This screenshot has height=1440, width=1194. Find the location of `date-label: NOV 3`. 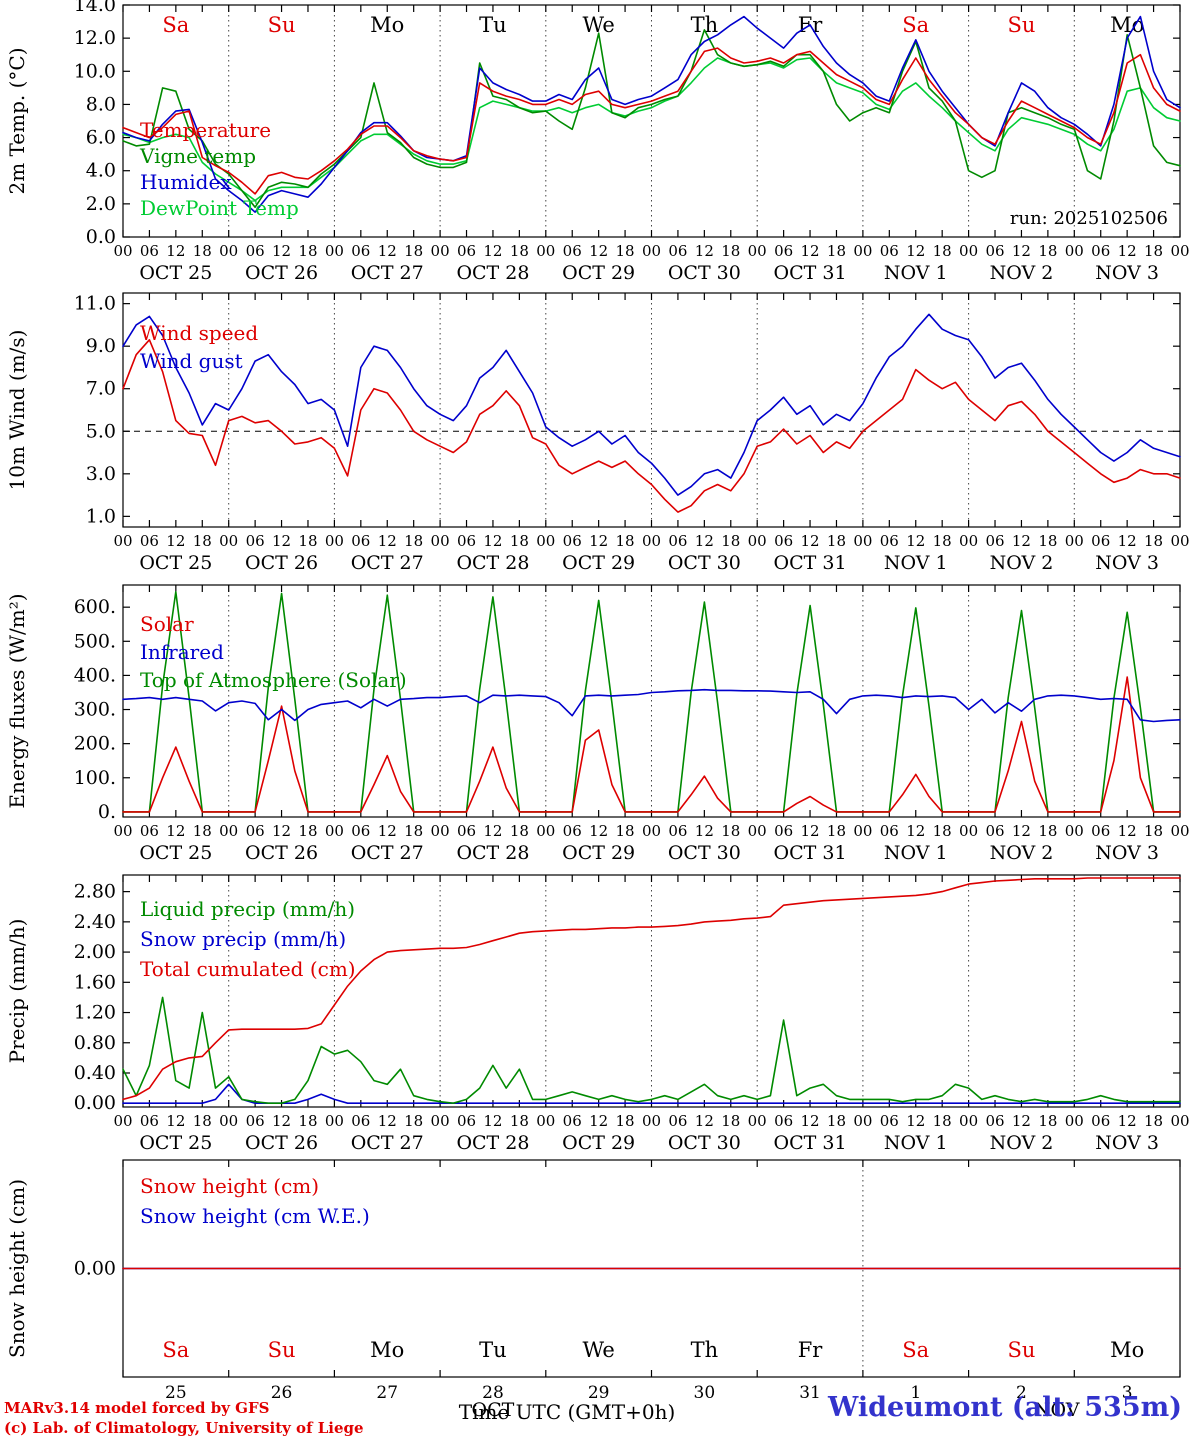

date-label: NOV 3 is located at coordinates (1127, 273).